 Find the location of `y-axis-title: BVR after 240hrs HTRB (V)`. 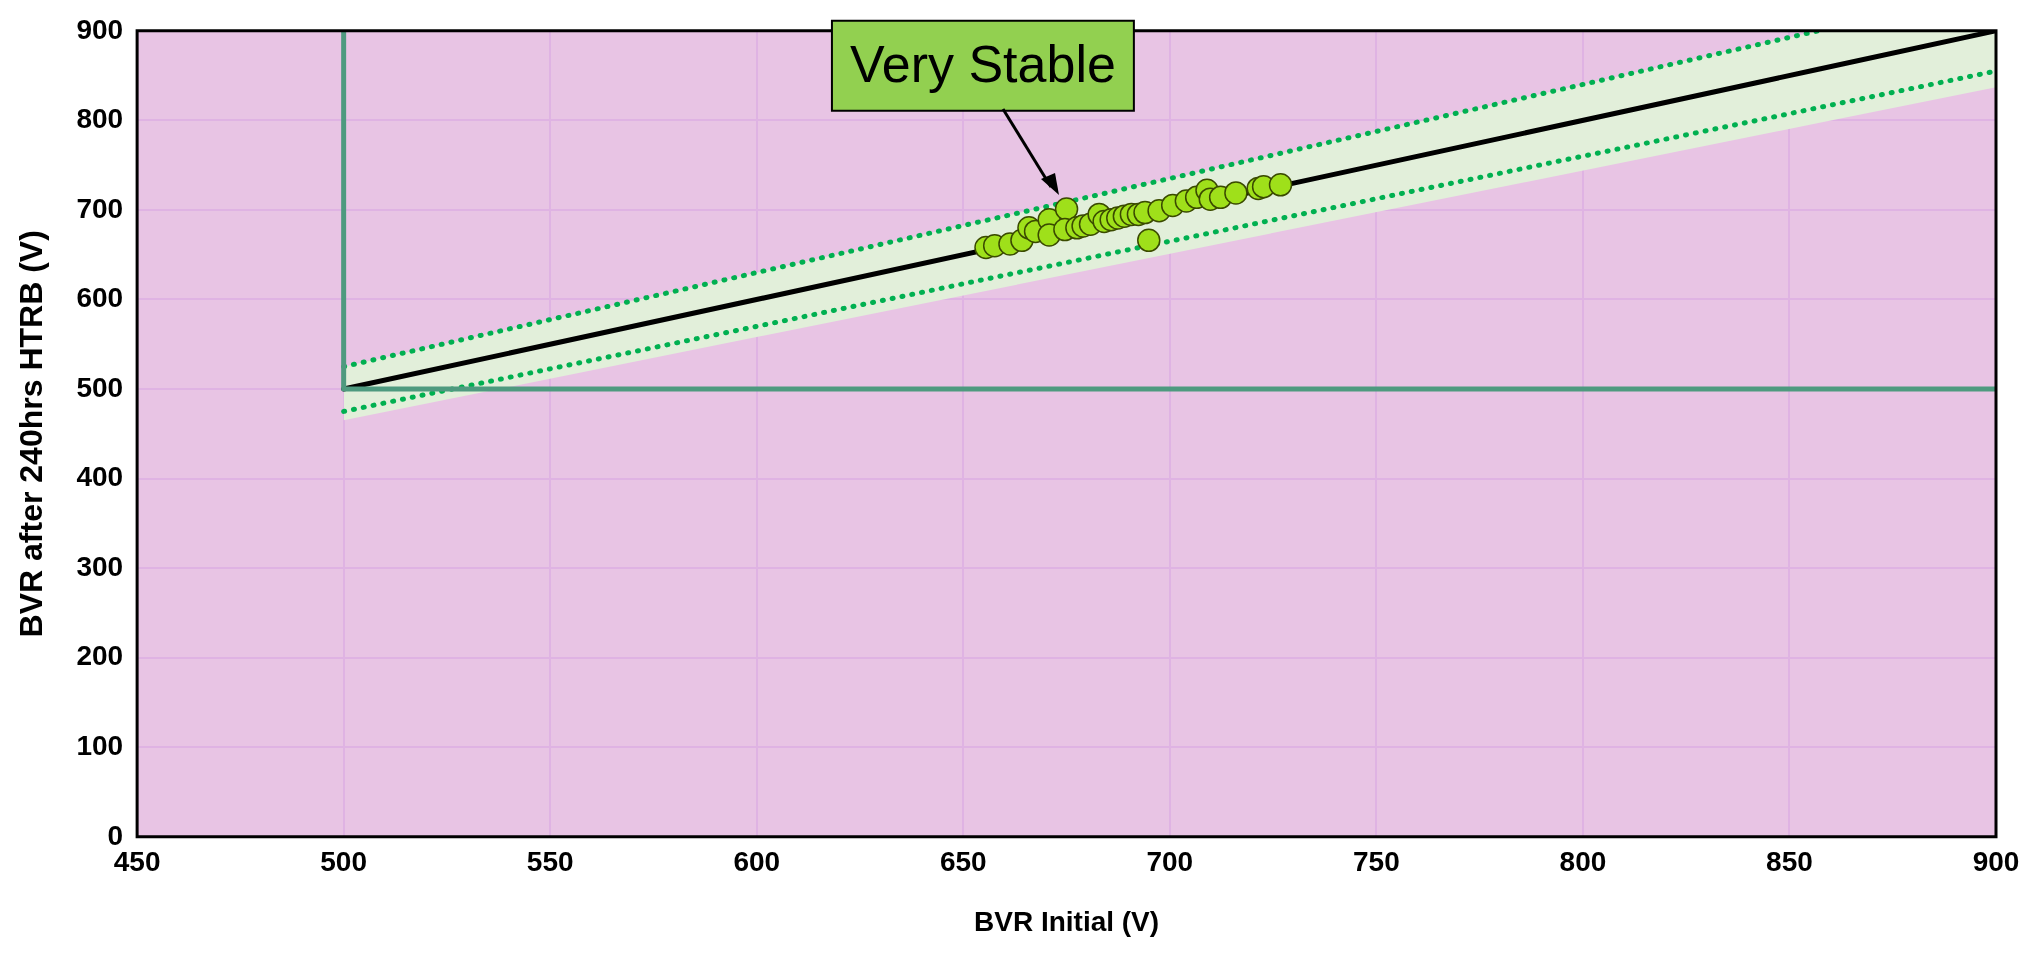

y-axis-title: BVR after 240hrs HTRB (V) is located at coordinates (31, 434).